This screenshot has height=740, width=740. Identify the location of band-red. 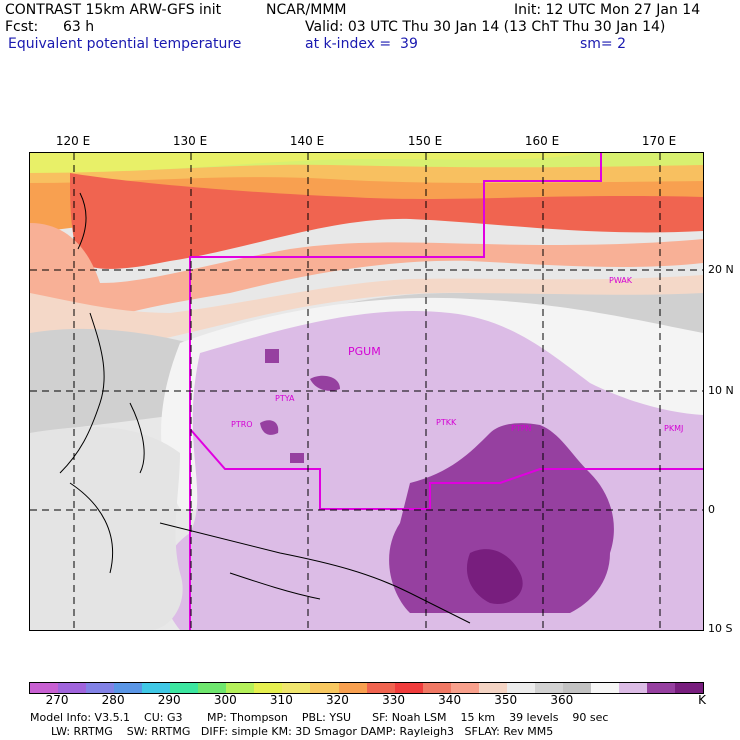
(386, 221).